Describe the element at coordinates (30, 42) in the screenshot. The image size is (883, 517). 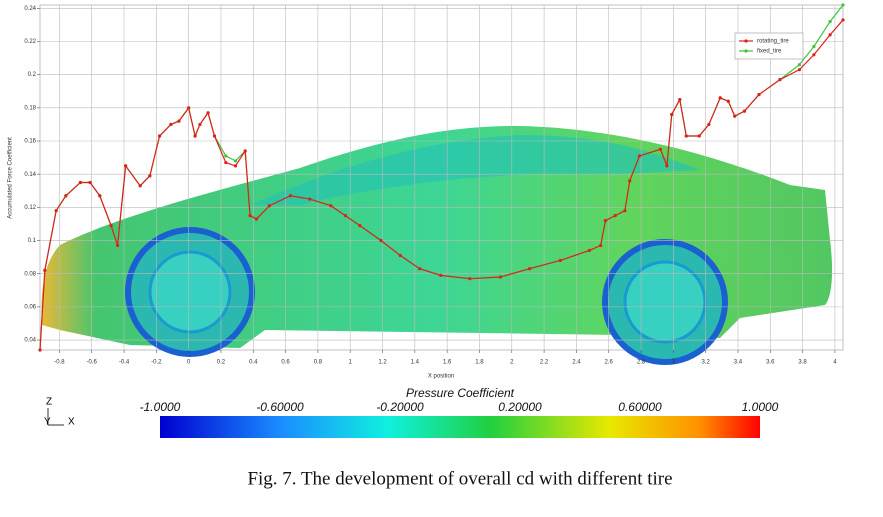
I see `y-tick-label: 0.22` at that location.